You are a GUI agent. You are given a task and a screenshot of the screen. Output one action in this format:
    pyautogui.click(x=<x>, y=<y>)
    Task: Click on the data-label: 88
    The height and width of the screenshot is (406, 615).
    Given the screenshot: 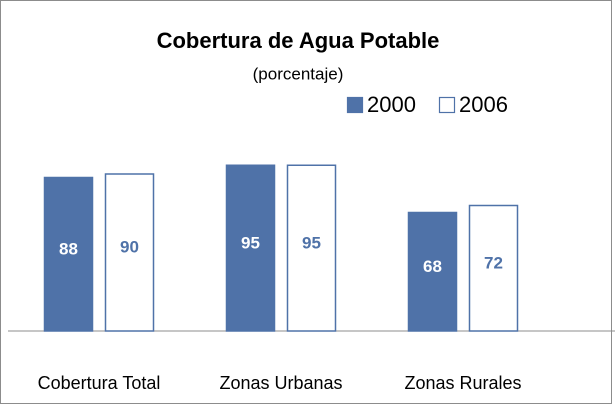 What is the action you would take?
    pyautogui.click(x=68, y=248)
    